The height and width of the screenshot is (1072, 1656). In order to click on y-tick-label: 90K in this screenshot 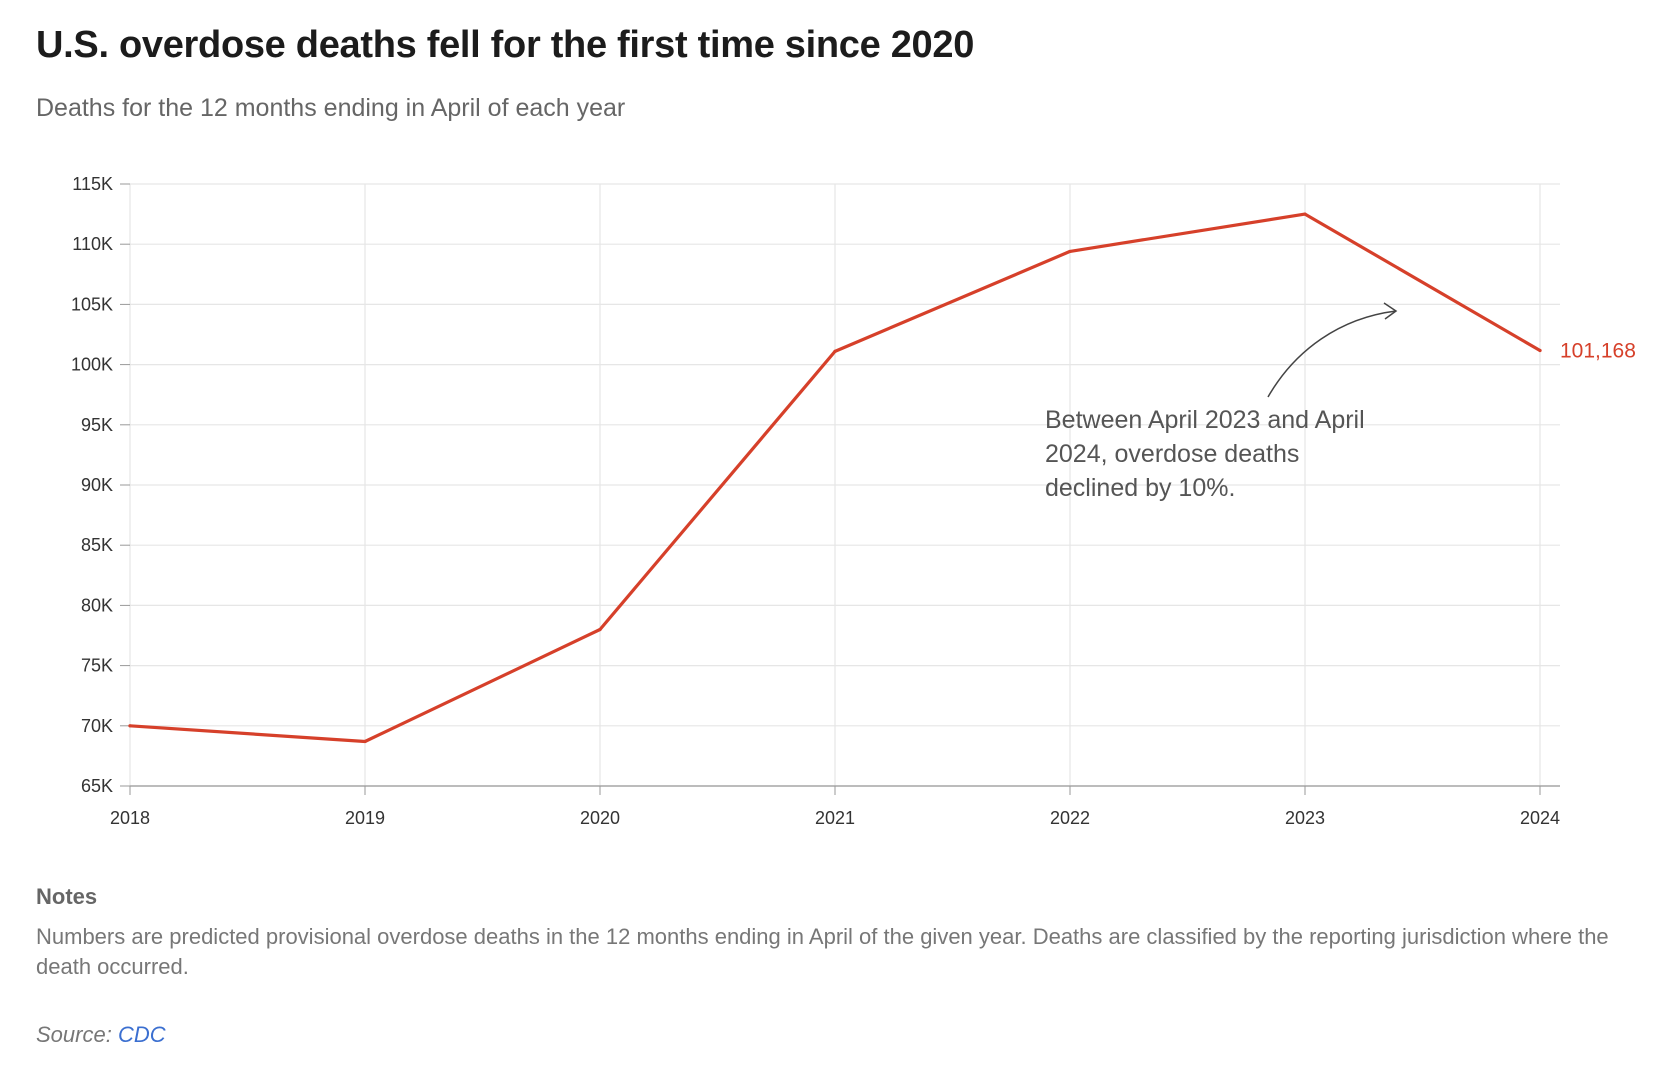, I will do `click(97, 485)`.